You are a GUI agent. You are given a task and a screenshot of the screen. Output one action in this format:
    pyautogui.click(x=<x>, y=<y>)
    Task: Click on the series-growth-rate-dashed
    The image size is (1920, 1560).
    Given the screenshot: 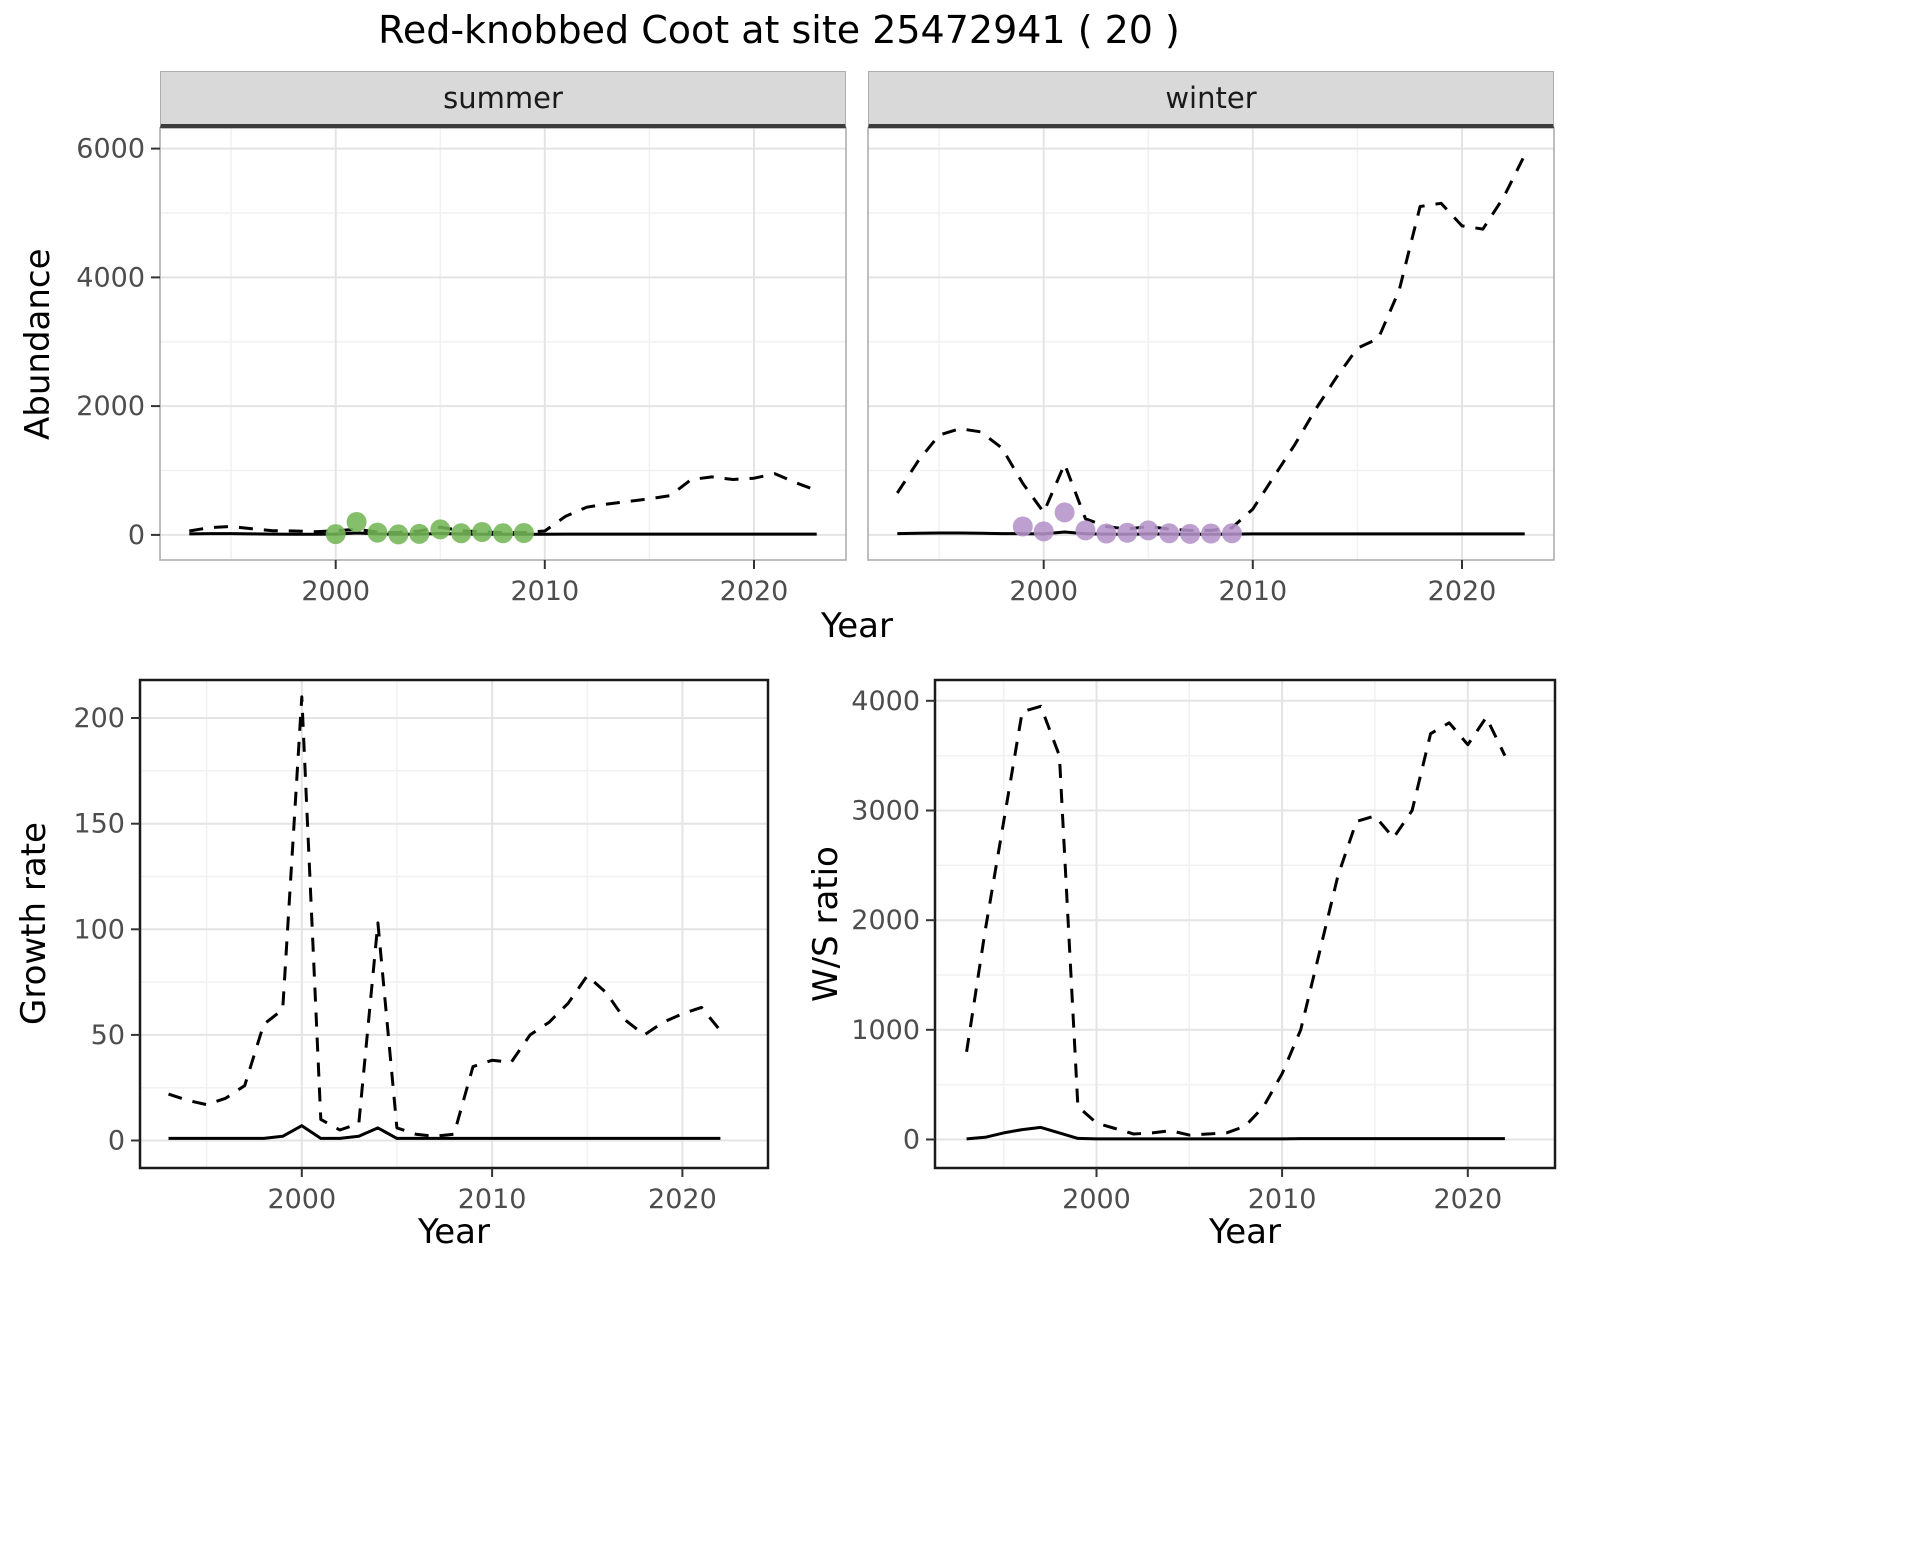 What is the action you would take?
    pyautogui.click(x=445, y=916)
    